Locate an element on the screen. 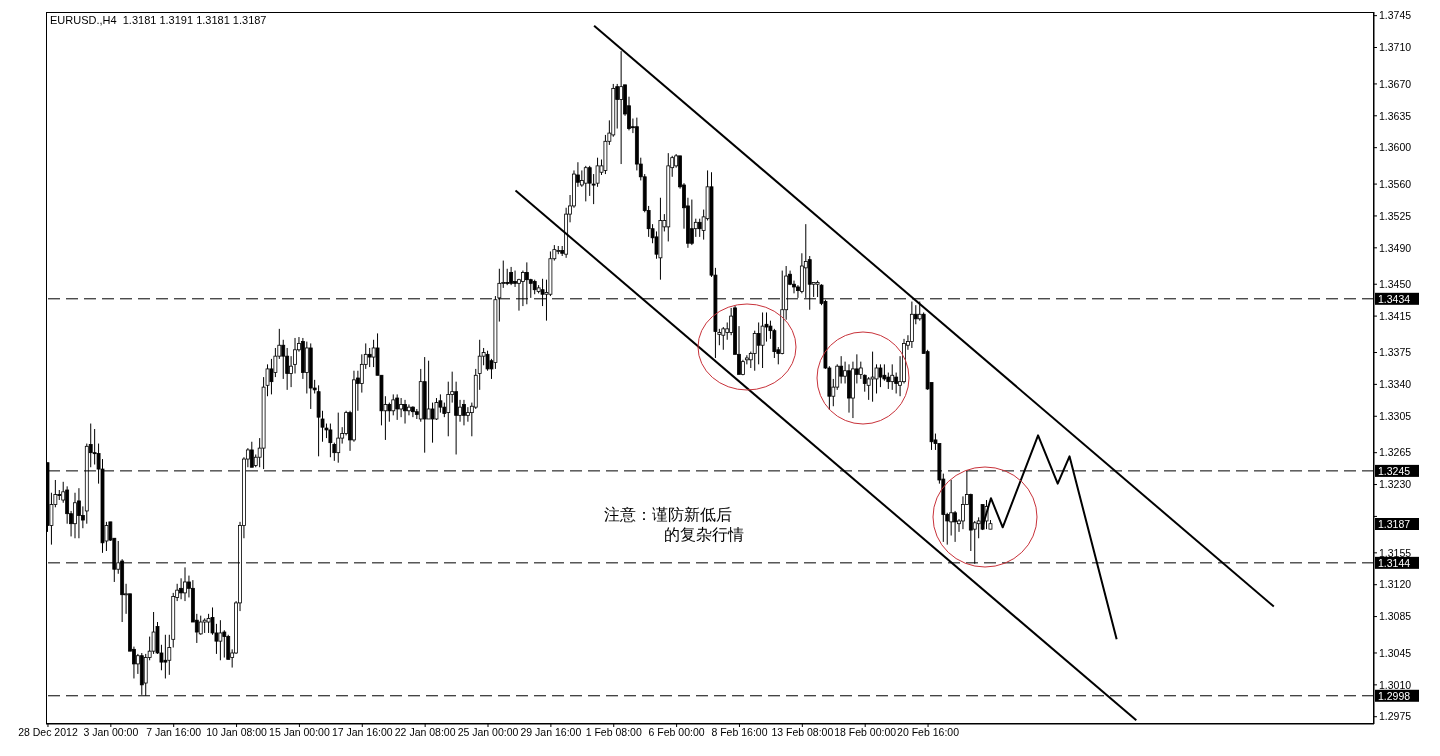  x-tick-label: 20 Feb 16:00 is located at coordinates (928, 732).